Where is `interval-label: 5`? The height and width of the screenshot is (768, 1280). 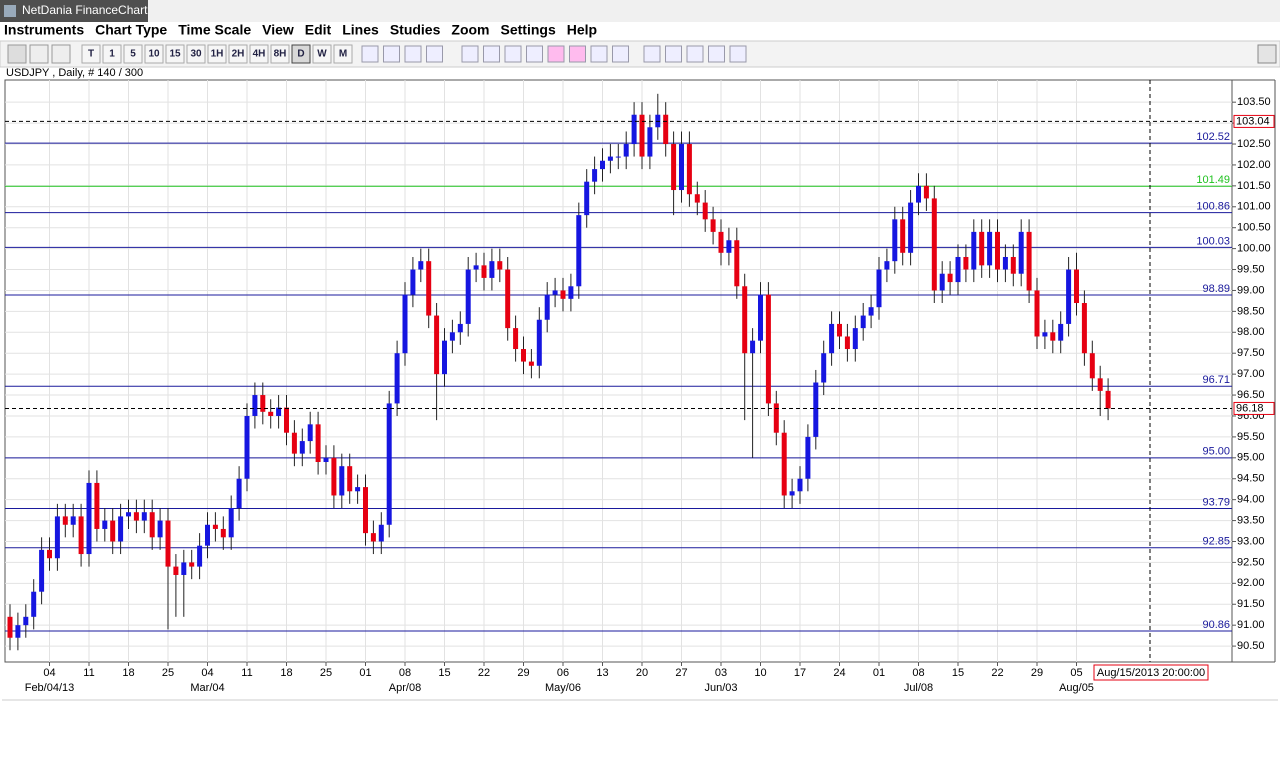
interval-label: 5 is located at coordinates (133, 54).